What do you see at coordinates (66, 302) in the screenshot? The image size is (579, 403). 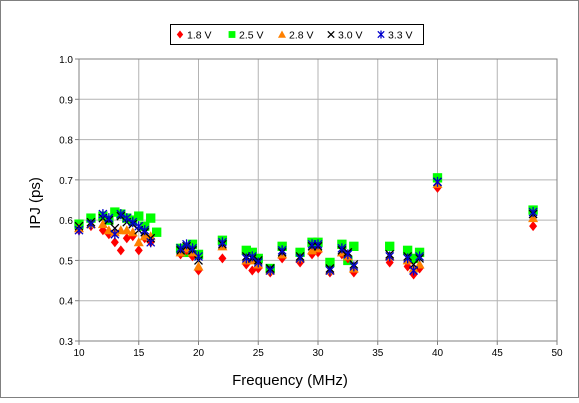 I see `y-tick-label: 0.4` at bounding box center [66, 302].